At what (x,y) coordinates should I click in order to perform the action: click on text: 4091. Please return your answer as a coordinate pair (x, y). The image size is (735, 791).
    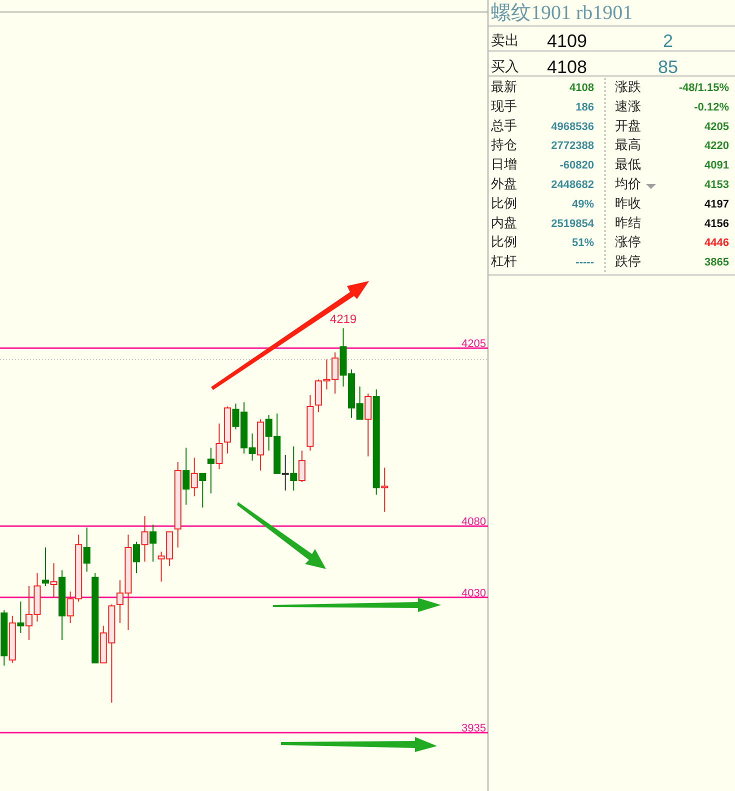
    Looking at the image, I should click on (716, 166).